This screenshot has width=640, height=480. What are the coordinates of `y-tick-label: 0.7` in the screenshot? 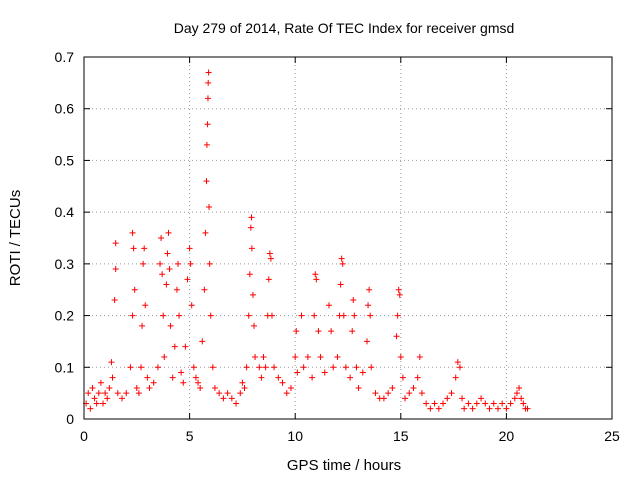 It's located at (65, 57).